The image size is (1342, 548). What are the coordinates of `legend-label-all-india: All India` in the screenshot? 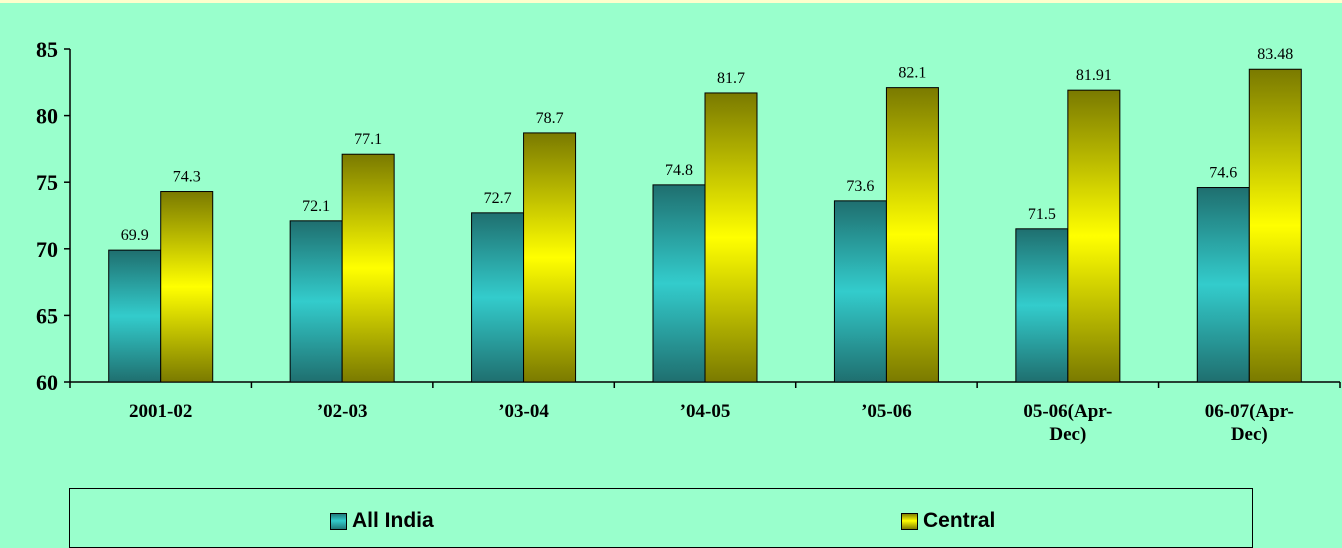 It's located at (393, 520).